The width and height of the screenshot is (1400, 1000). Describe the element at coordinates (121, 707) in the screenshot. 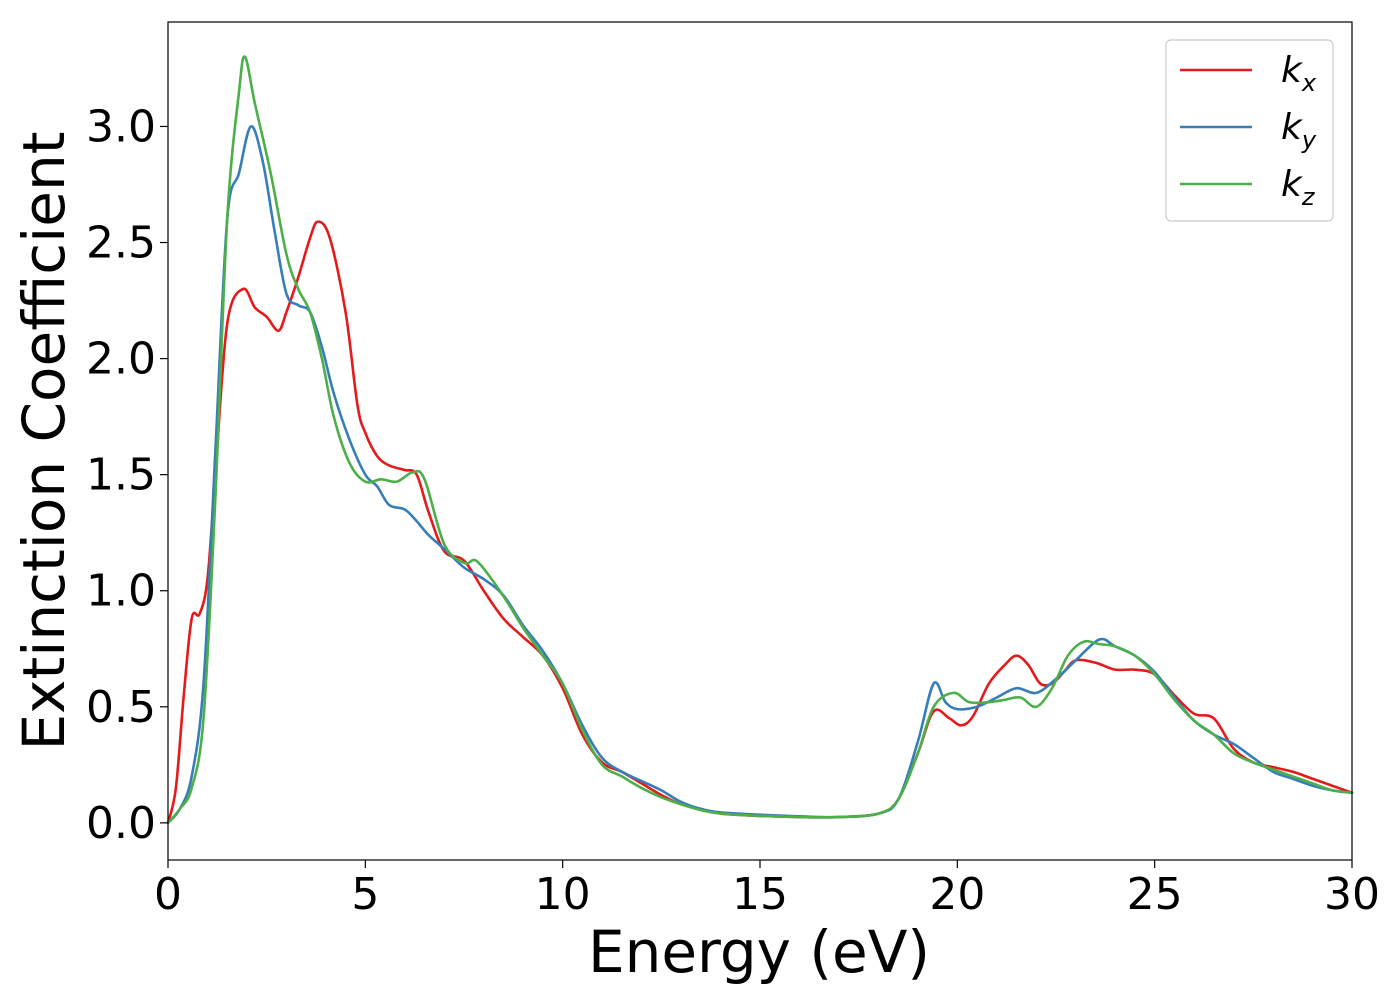

I see `y-tick-label: 0.5` at that location.